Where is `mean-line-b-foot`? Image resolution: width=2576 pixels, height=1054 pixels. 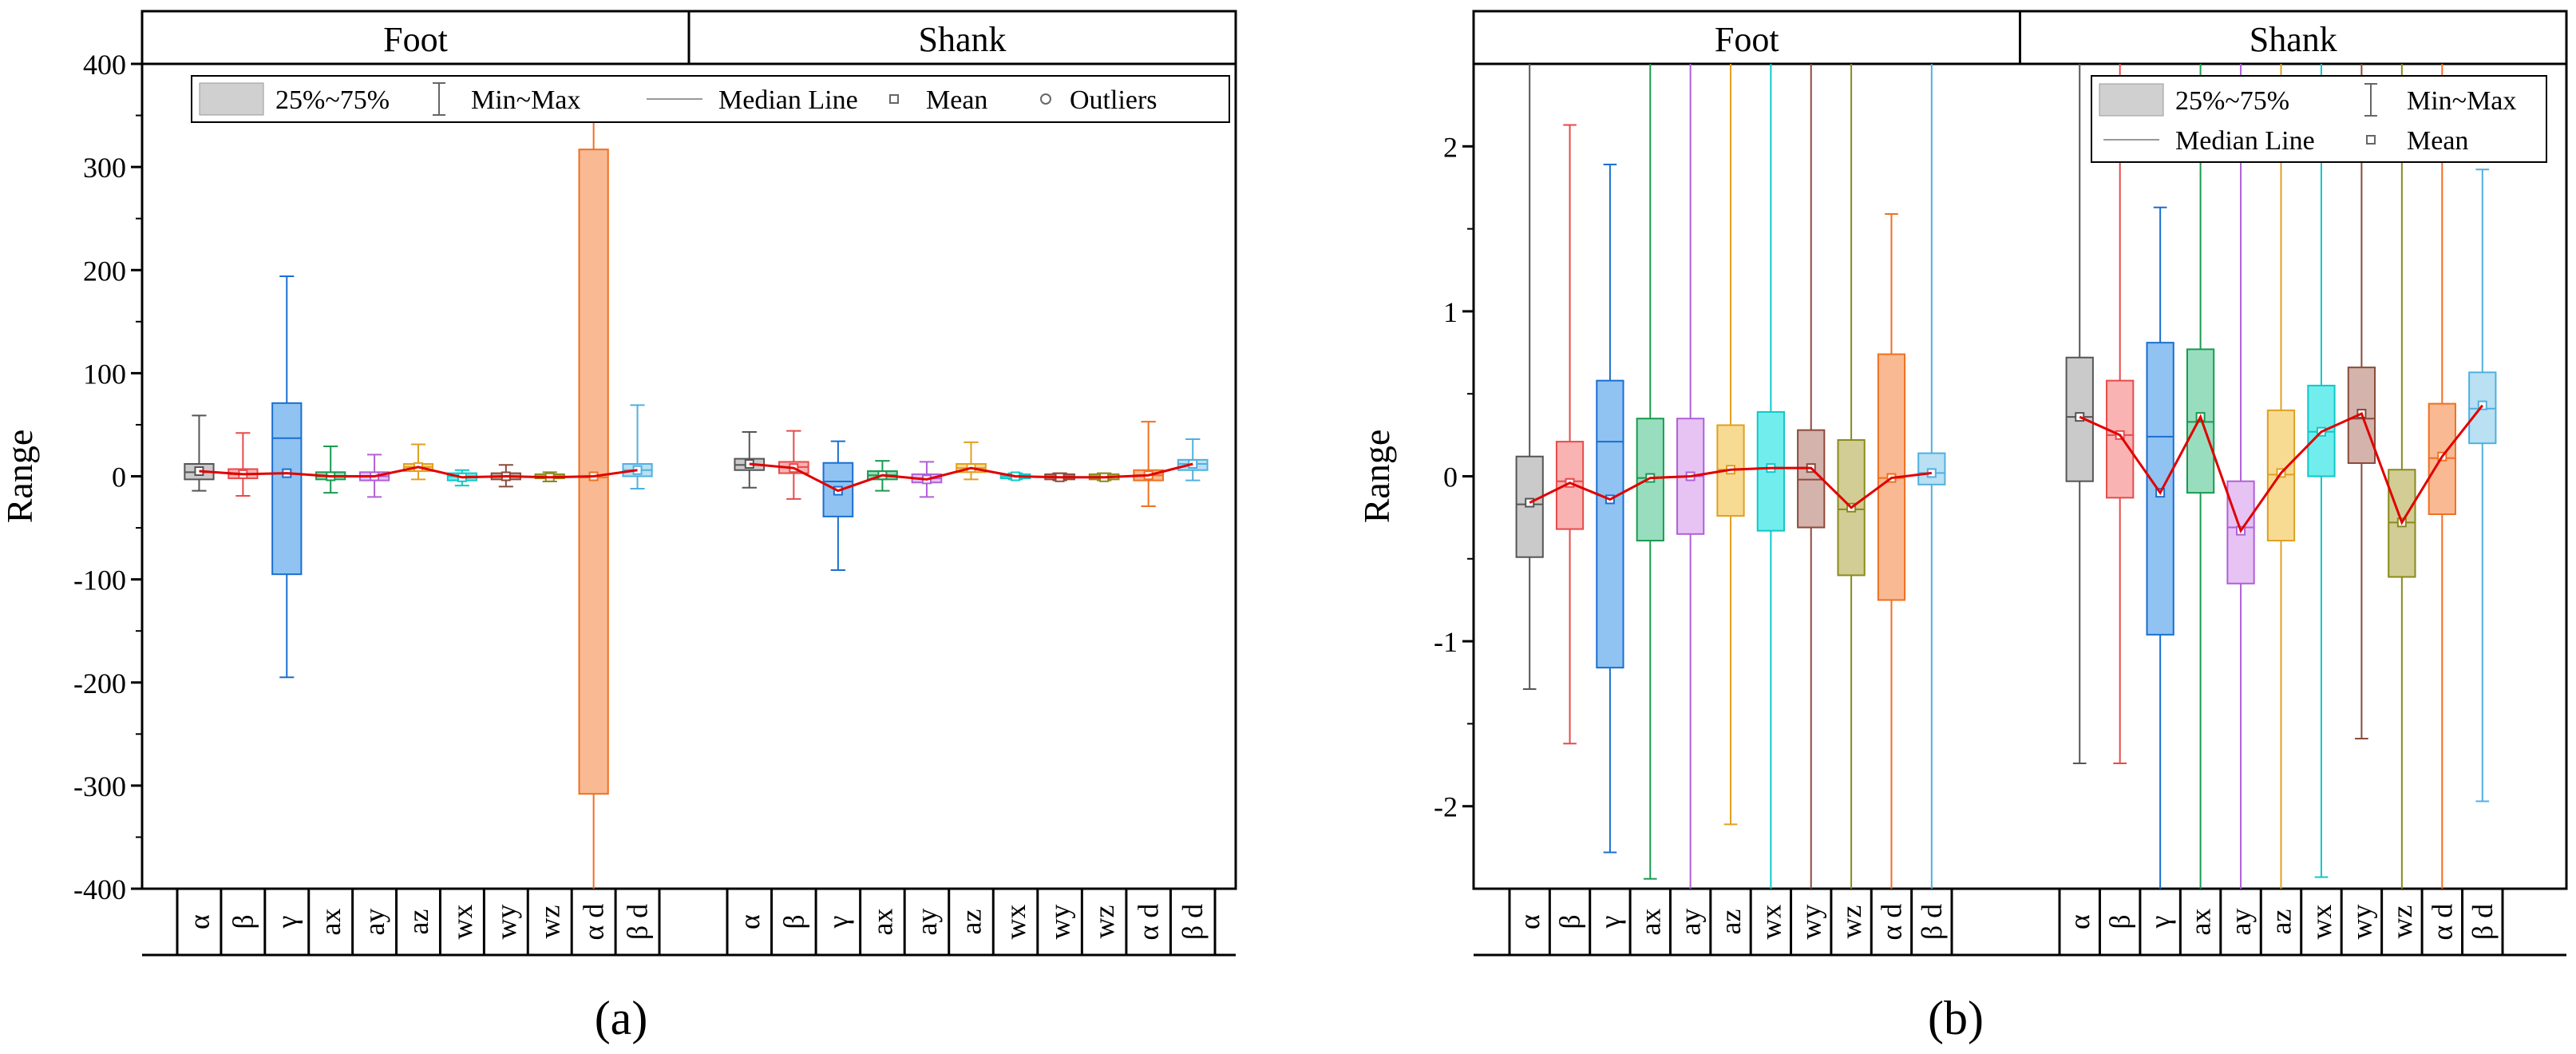 mean-line-b-foot is located at coordinates (1731, 488).